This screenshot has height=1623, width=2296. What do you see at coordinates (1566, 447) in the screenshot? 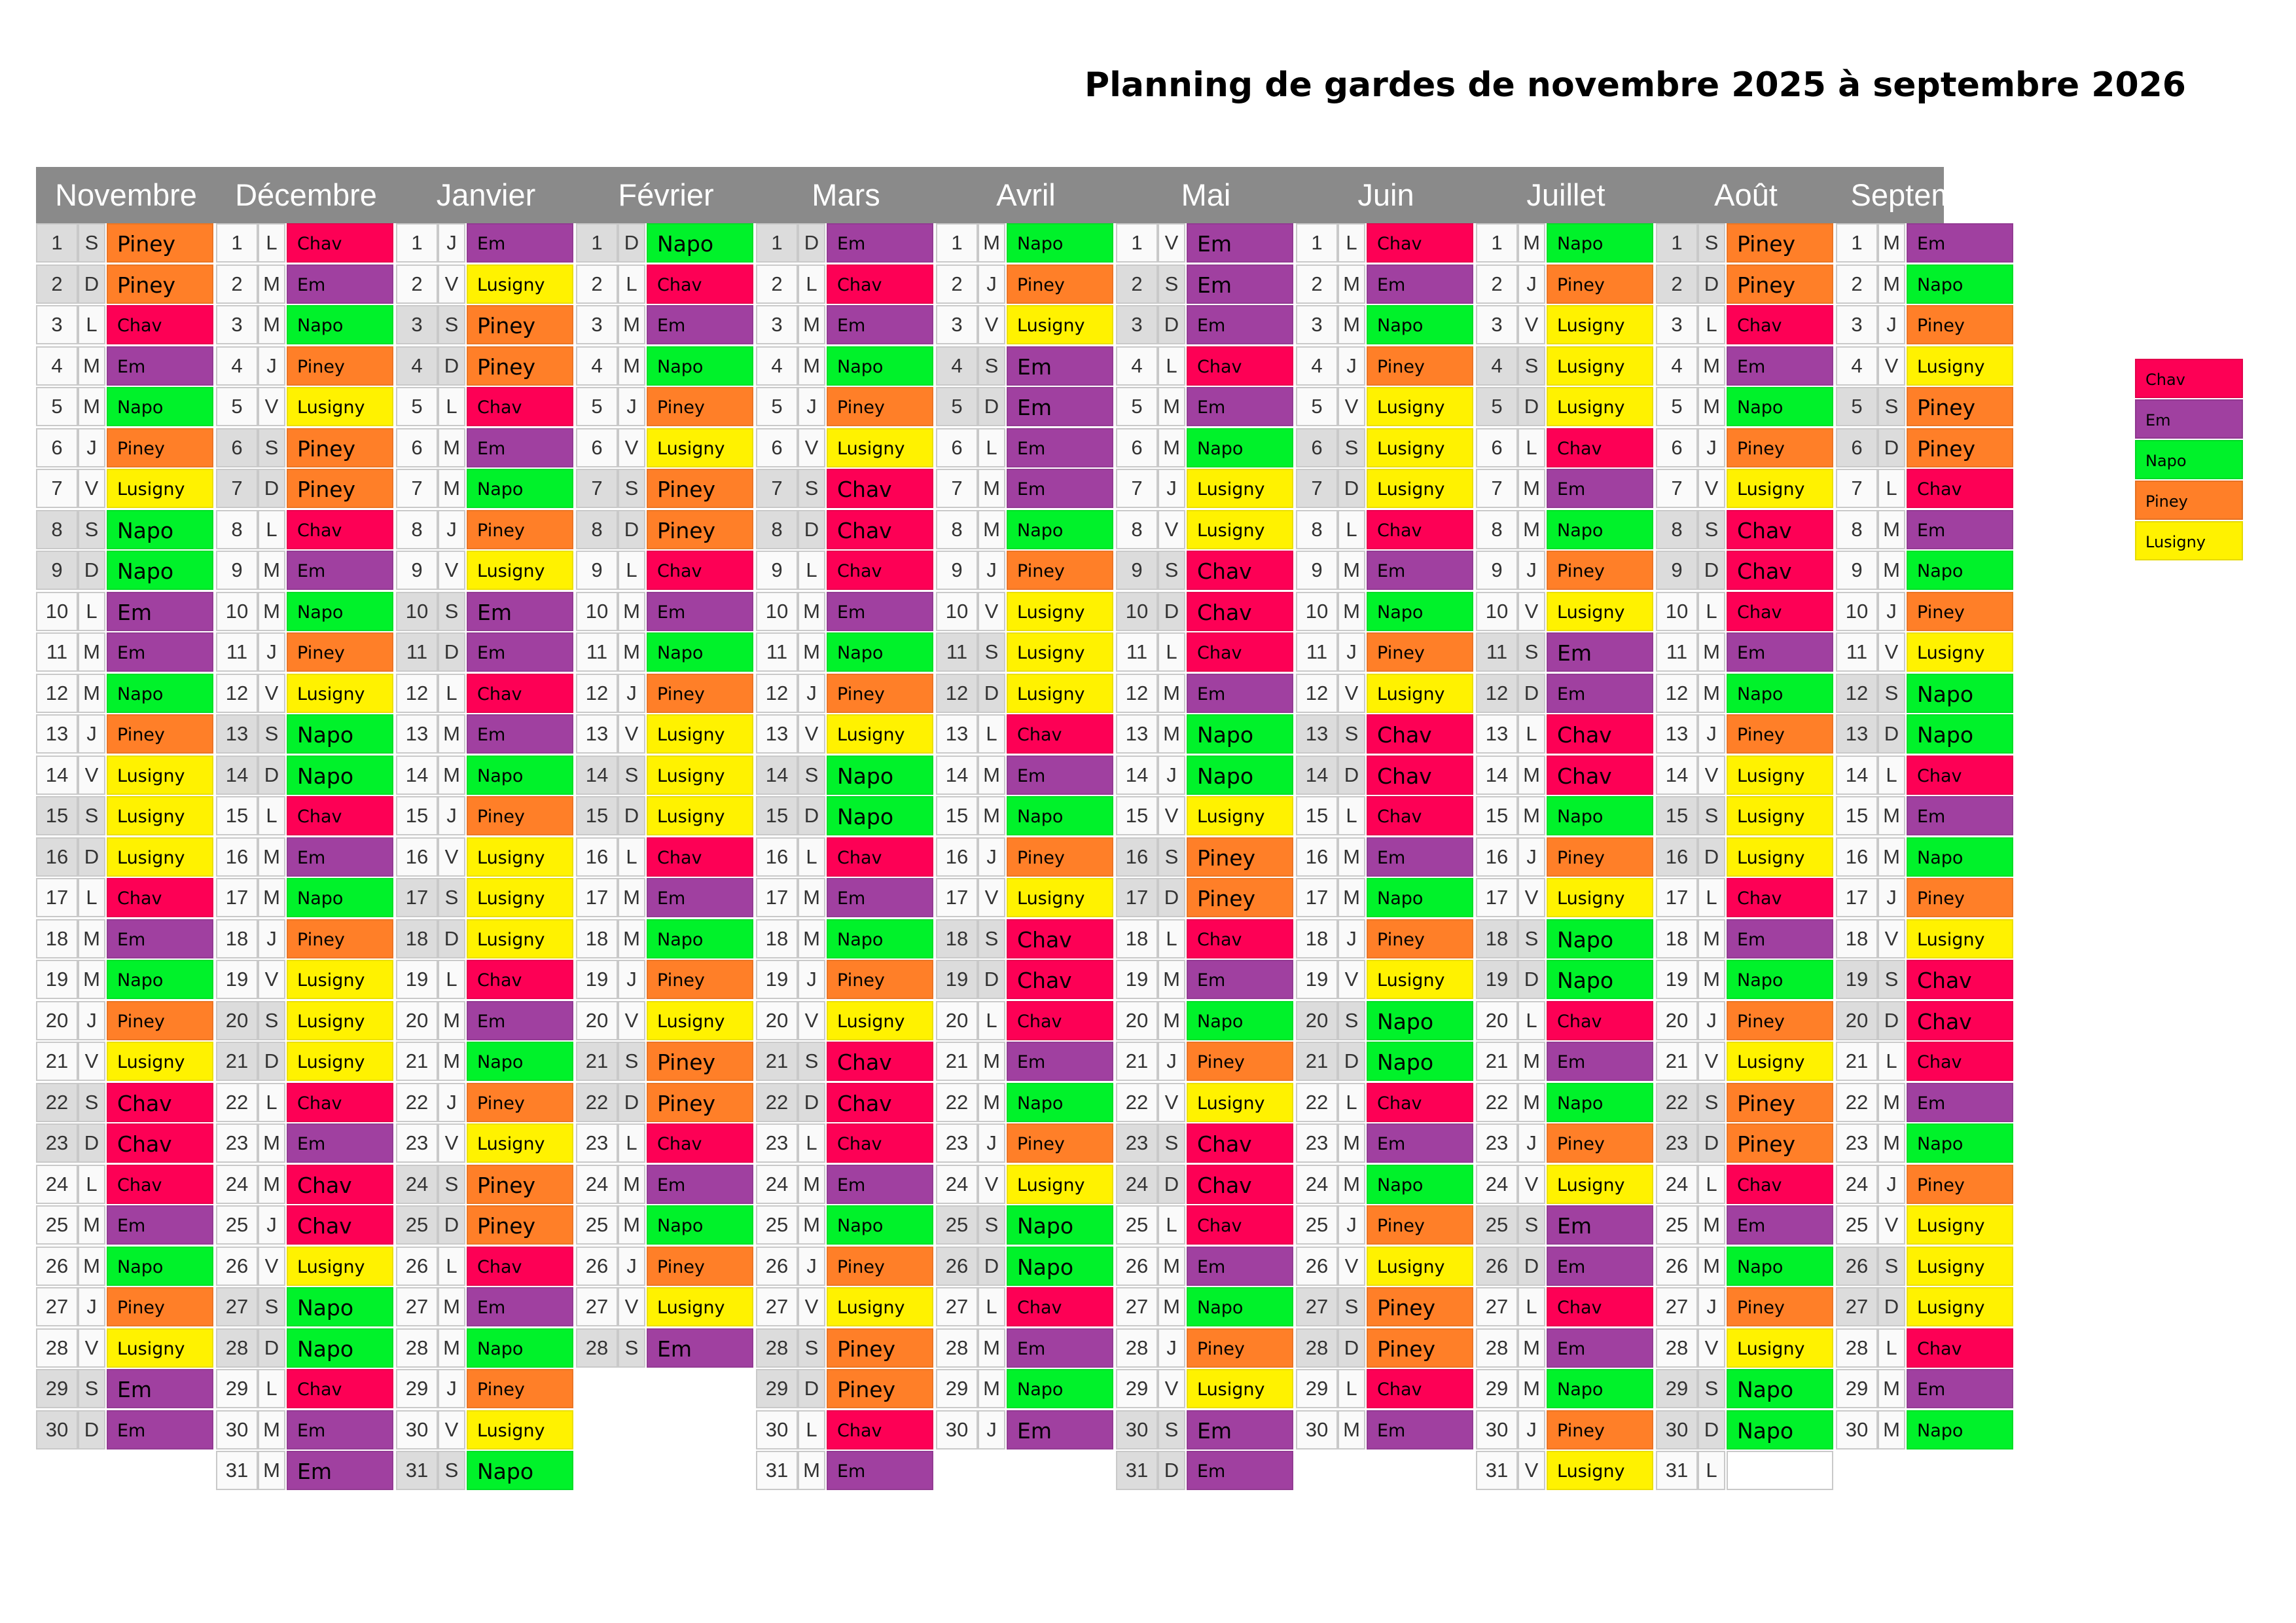
I see `day-row: 6 L Chav` at bounding box center [1566, 447].